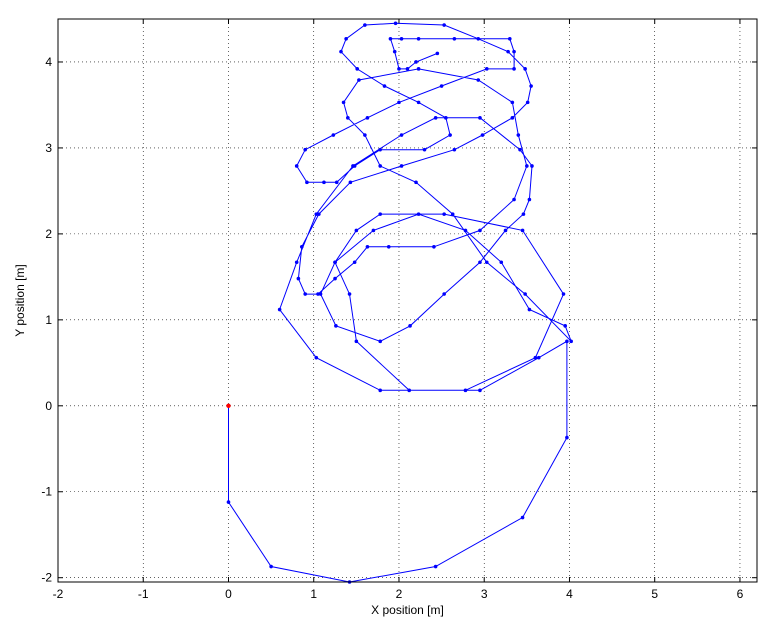 This screenshot has width=774, height=622. I want to click on y-tick-label: 1, so click(48, 320).